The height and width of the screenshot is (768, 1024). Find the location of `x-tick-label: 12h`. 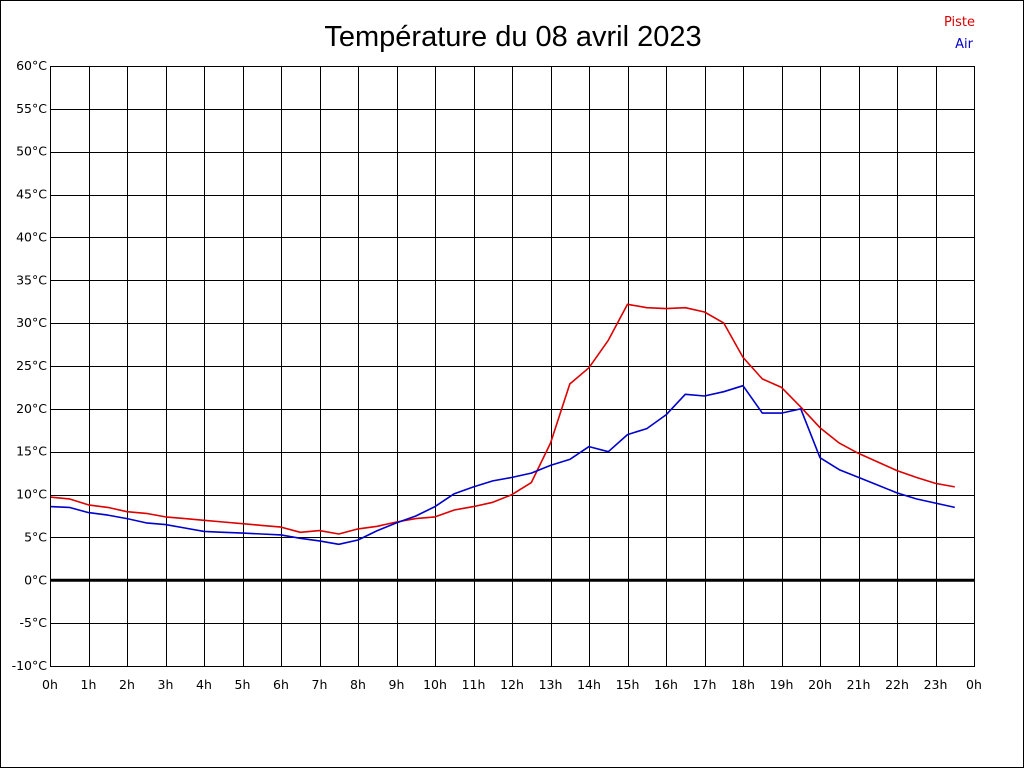

x-tick-label: 12h is located at coordinates (512, 684).